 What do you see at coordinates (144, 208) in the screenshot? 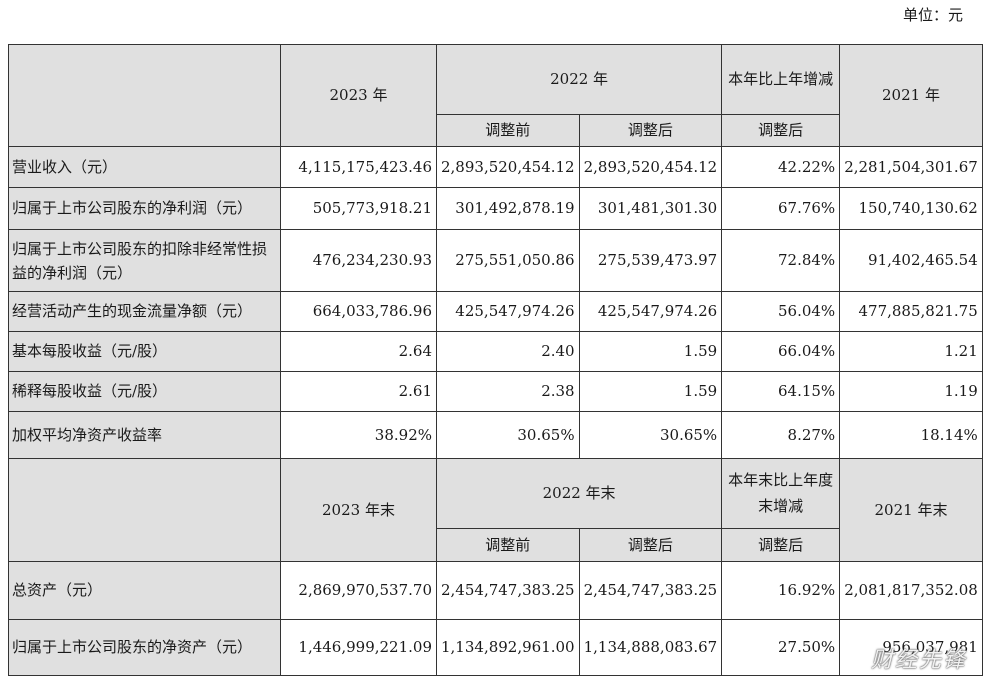
I see `row-label: 归属于上市公司股东的净利润（元）` at bounding box center [144, 208].